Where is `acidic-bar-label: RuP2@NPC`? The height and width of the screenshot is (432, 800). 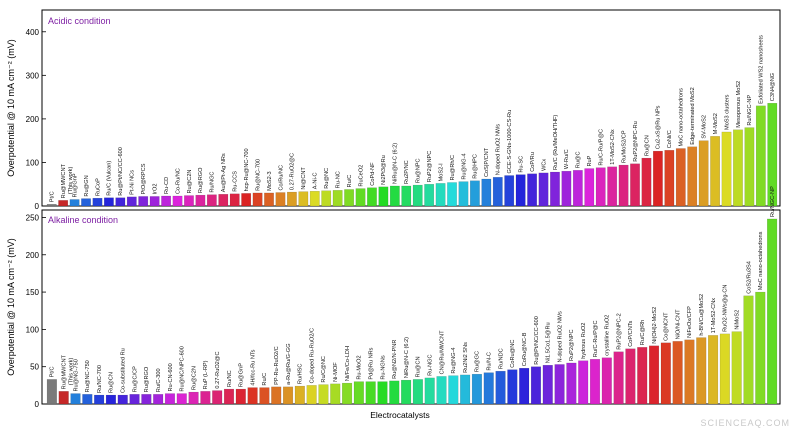
acidic-bar-label: RuP2@NPC is located at coordinates (430, 166).